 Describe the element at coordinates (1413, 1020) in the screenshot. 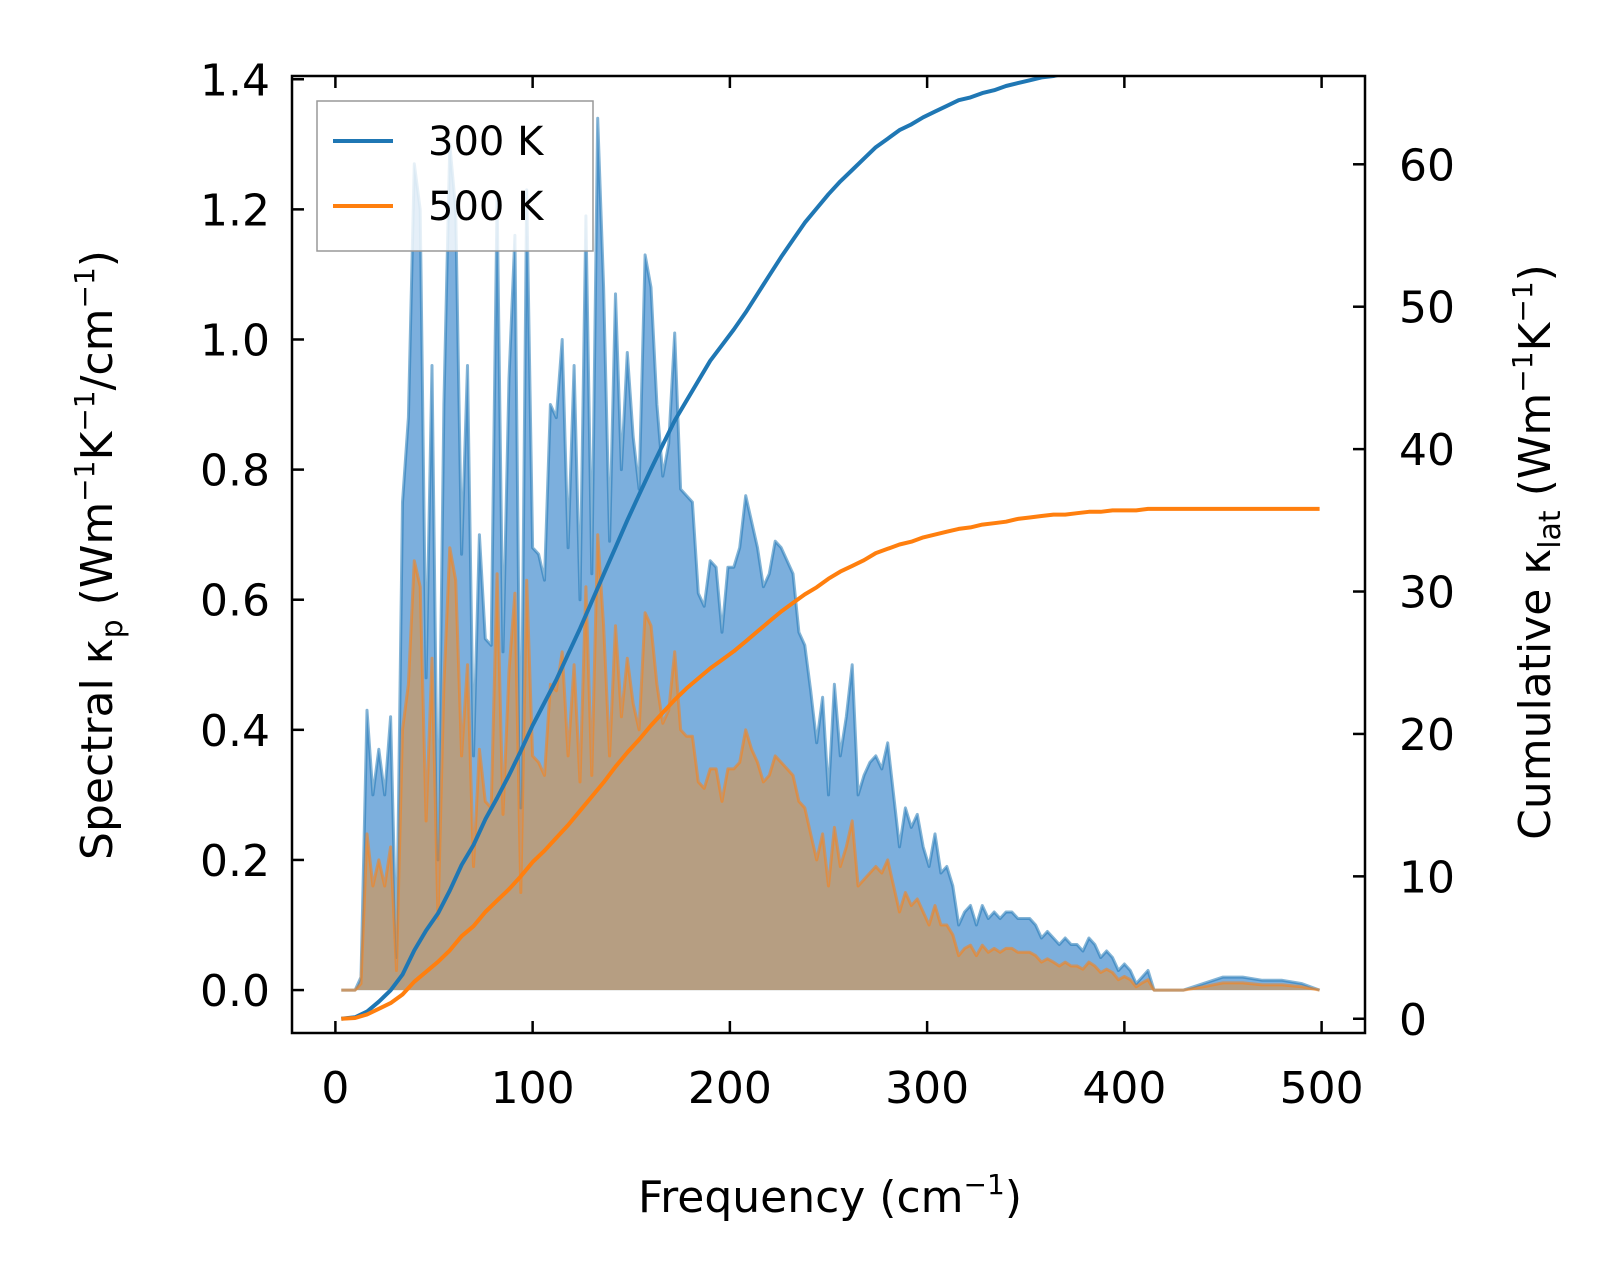

I see `y-right-tick-label: 0` at that location.